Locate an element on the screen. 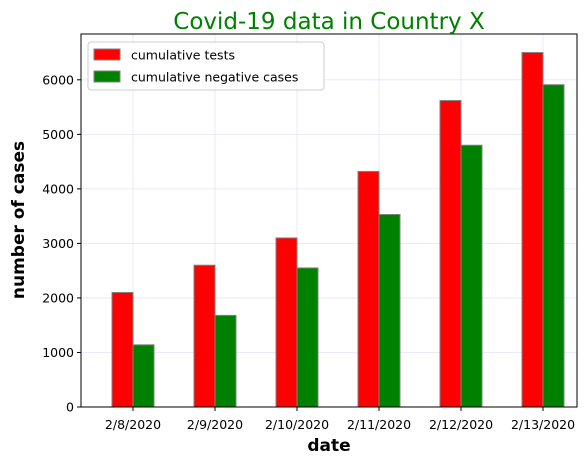  legend-box is located at coordinates (206, 66).